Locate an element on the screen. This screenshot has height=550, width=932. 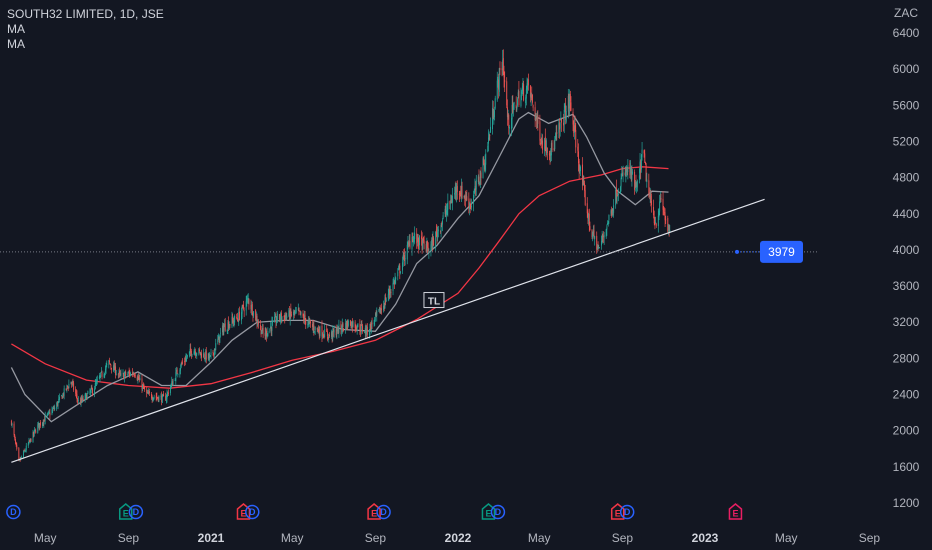
y-tick-label: 4800 is located at coordinates (906, 178).